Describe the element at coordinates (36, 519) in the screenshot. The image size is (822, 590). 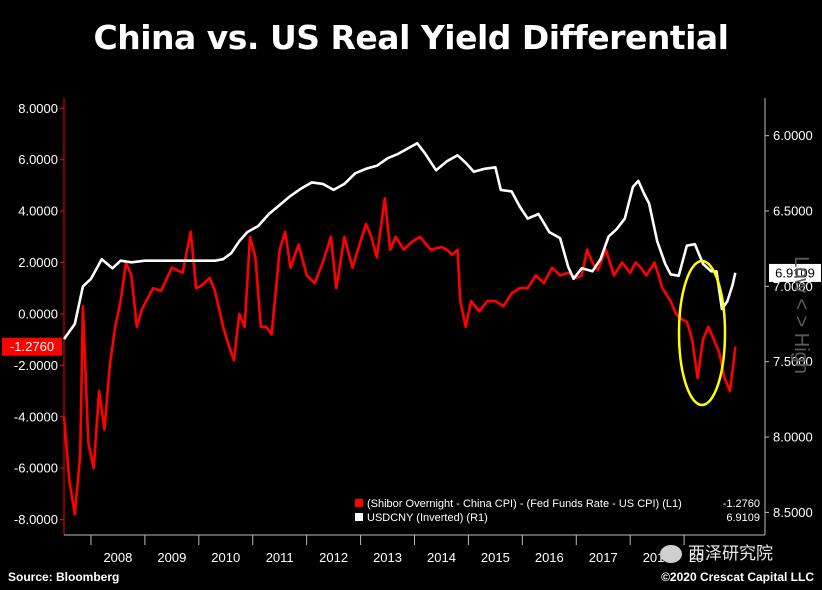
I see `left-tick-label: -8.0000` at that location.